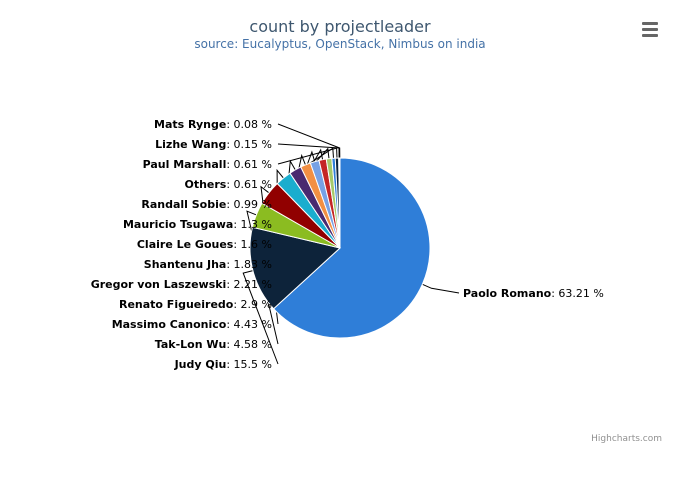 The image size is (680, 500). What do you see at coordinates (223, 364) in the screenshot?
I see `data-label: Judy Qiu: 15.5 %` at bounding box center [223, 364].